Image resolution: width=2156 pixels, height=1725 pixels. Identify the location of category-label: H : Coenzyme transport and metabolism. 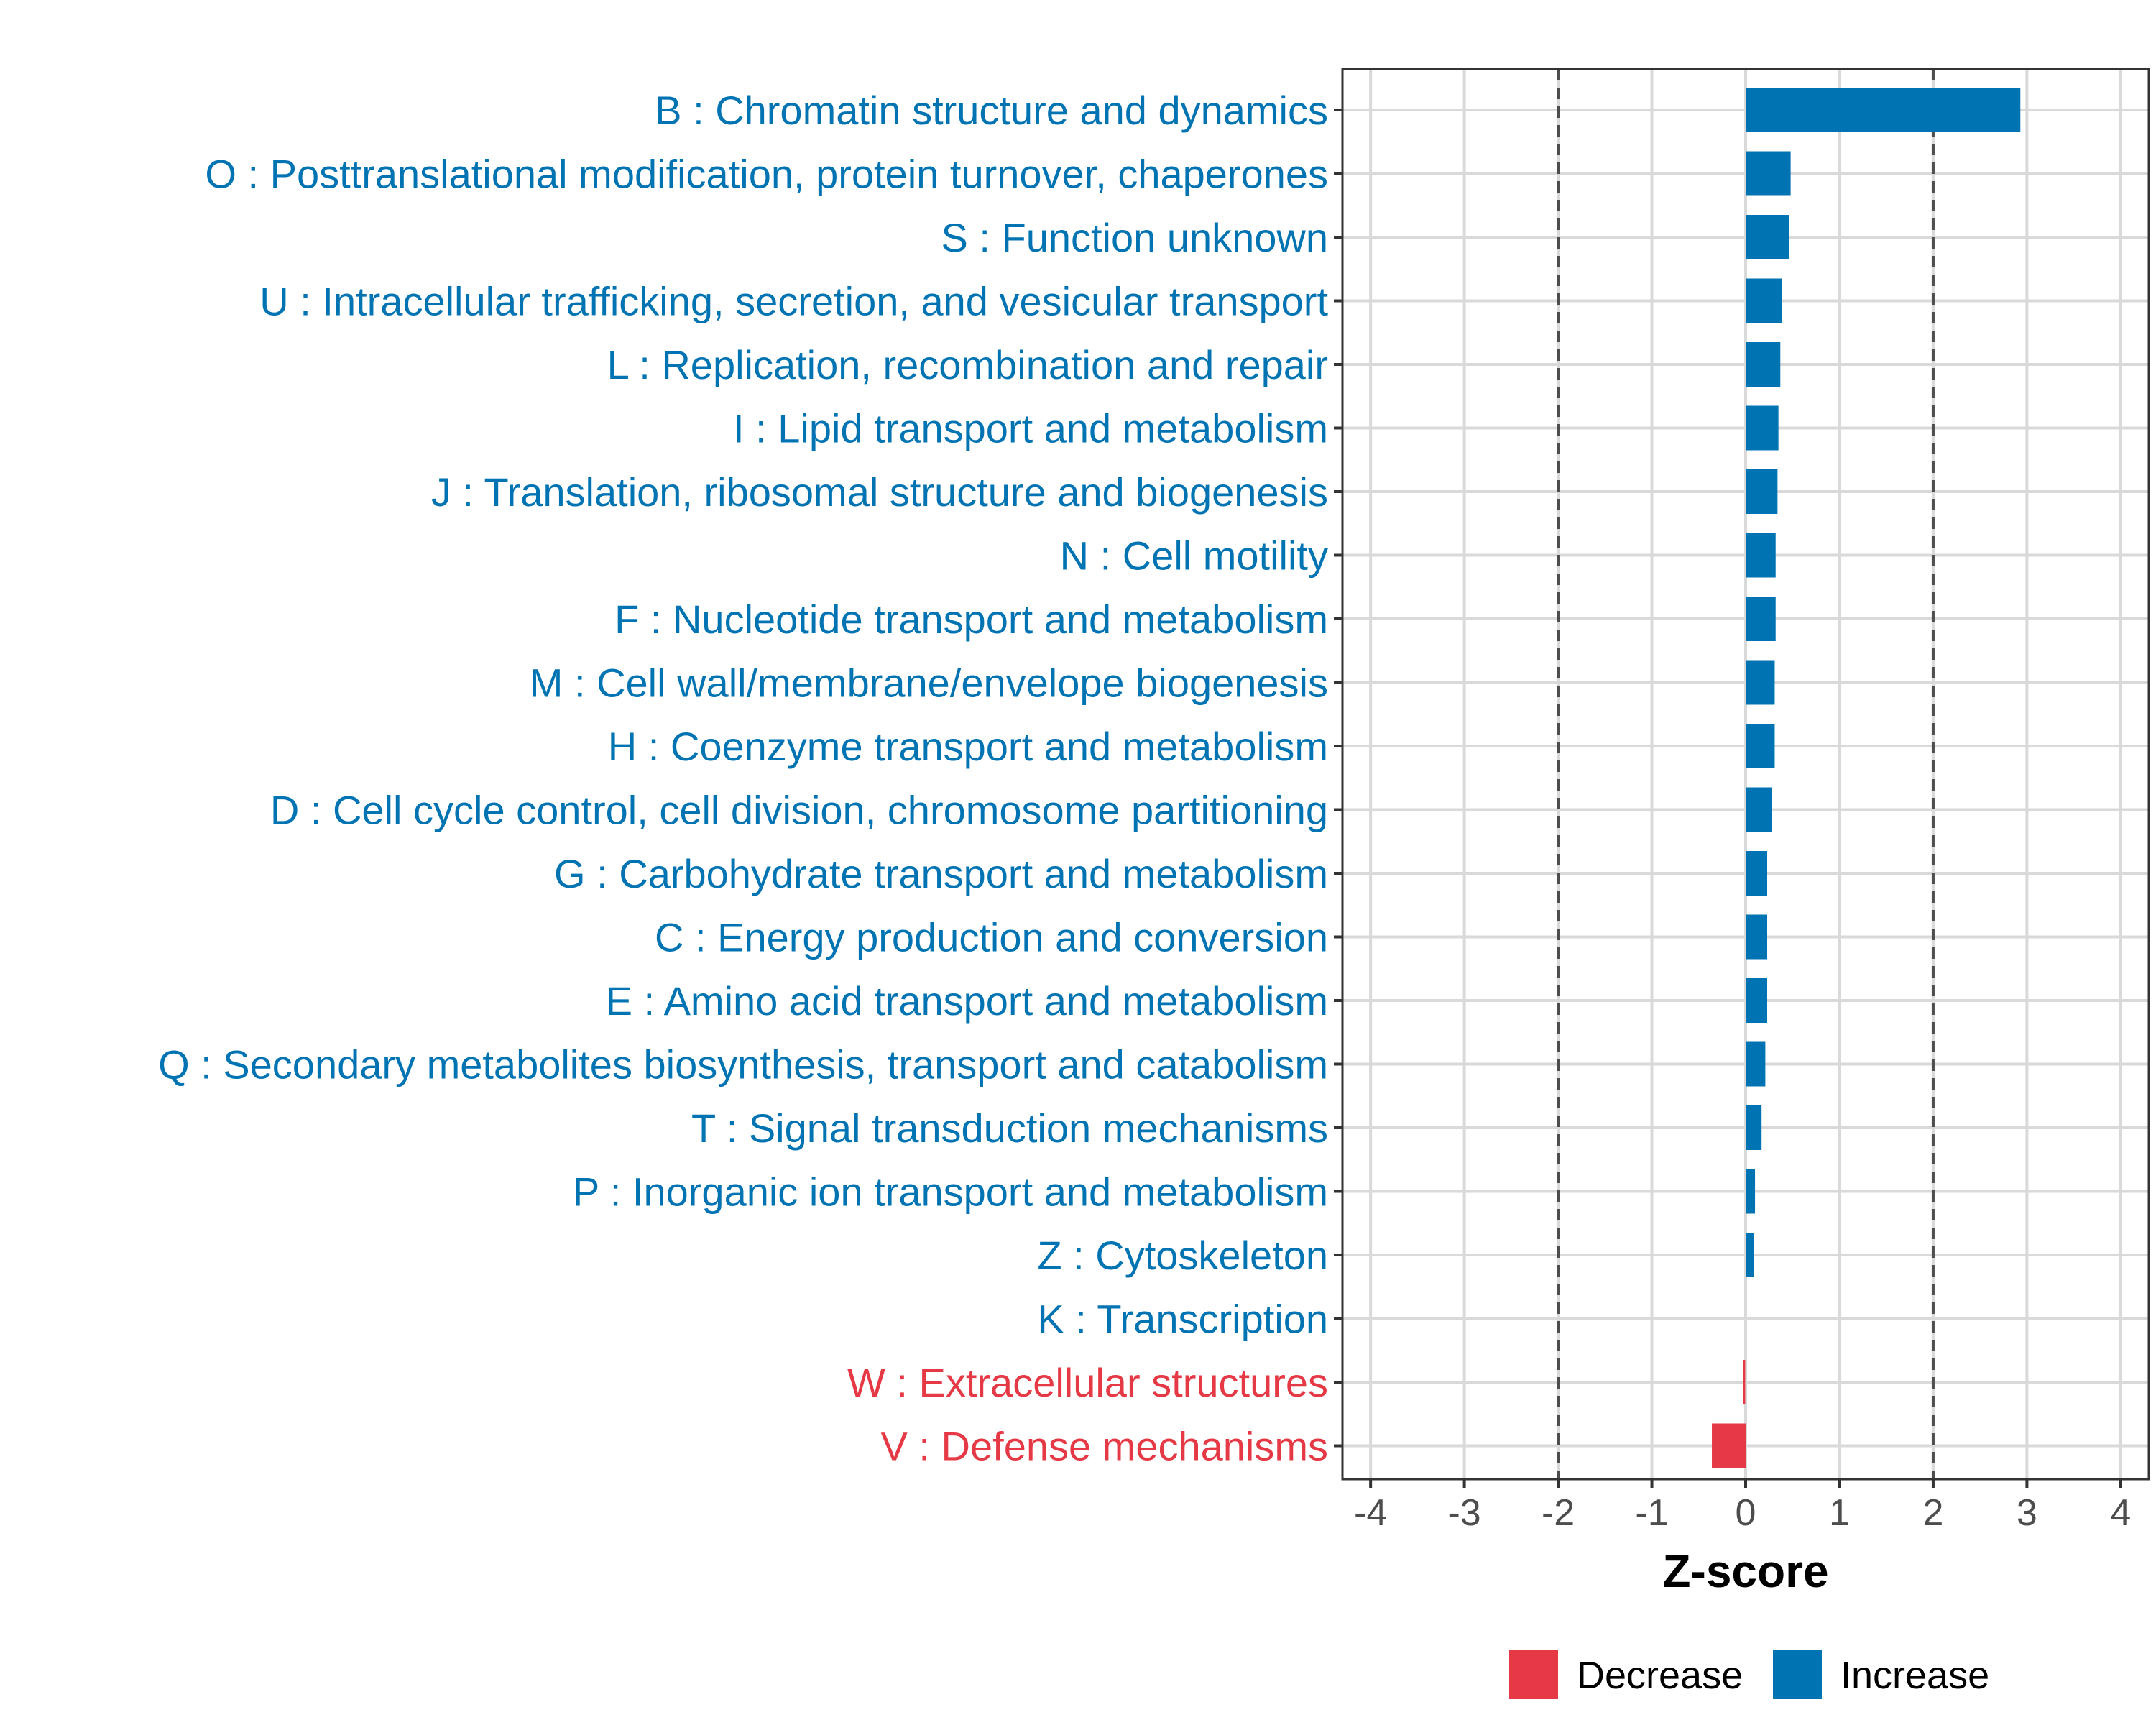
(968, 746).